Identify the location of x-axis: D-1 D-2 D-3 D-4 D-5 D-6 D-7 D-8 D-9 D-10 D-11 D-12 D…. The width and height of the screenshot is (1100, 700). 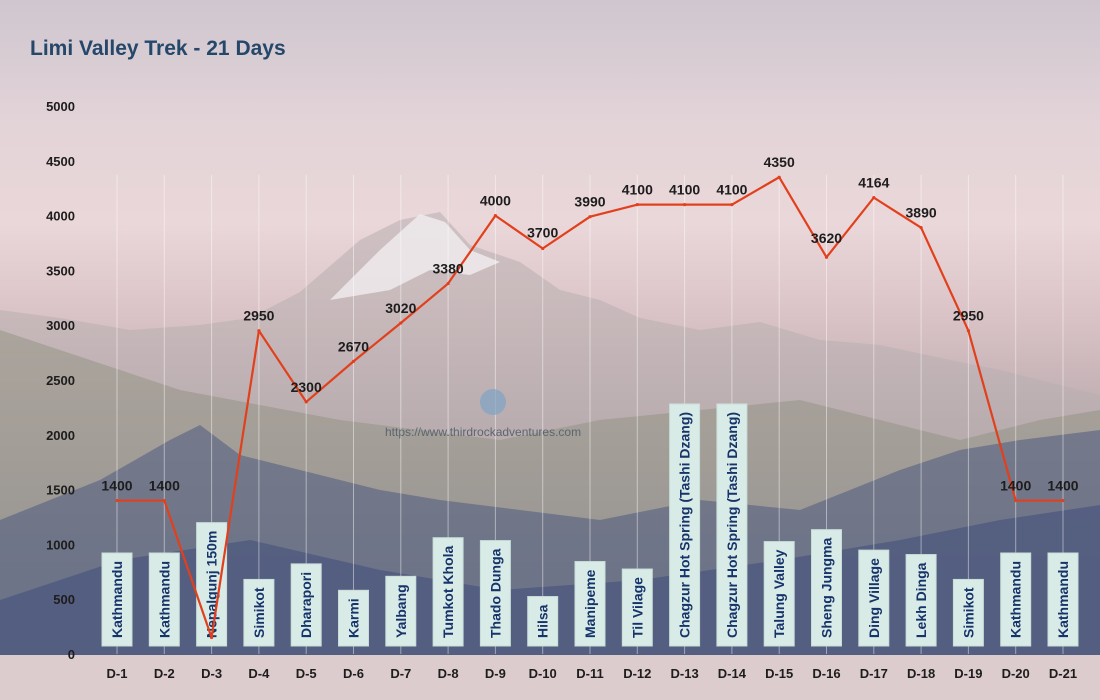
(592, 673).